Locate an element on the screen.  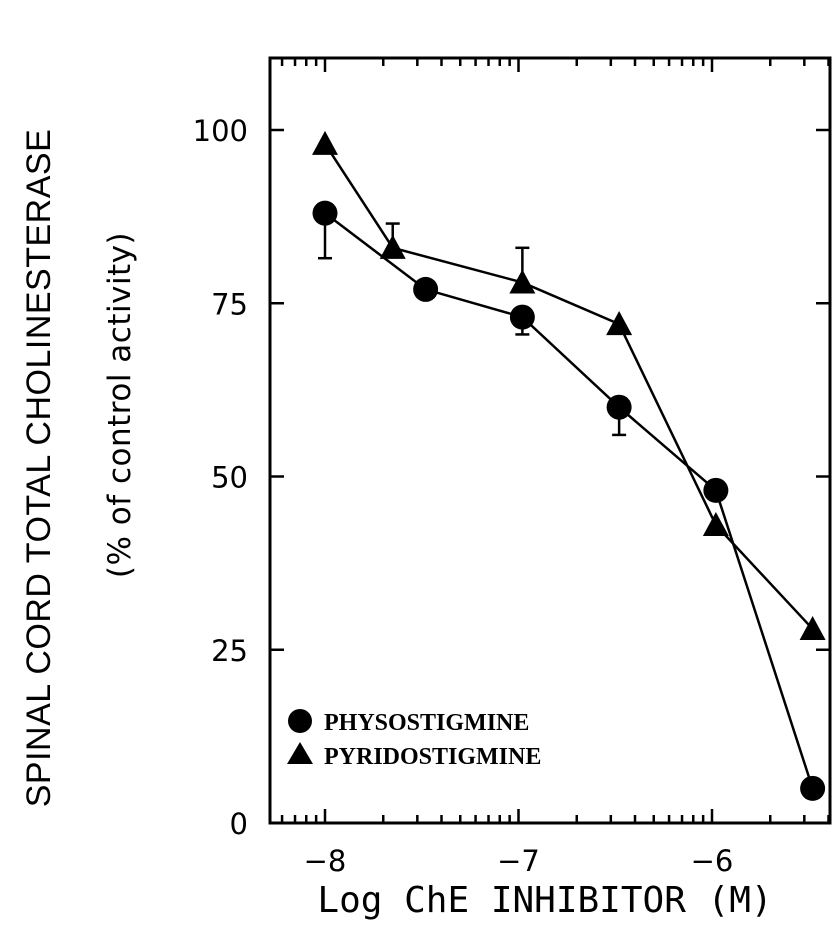
legend-circle-marker is located at coordinates (300, 721).